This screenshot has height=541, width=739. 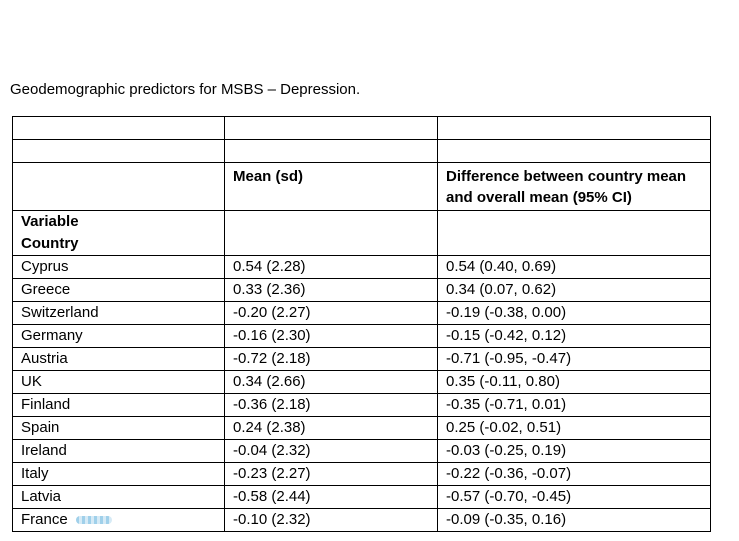 I want to click on table-row: Greece 0.33 (2.36) 0.34 (0.07, 0.62), so click(x=361, y=290).